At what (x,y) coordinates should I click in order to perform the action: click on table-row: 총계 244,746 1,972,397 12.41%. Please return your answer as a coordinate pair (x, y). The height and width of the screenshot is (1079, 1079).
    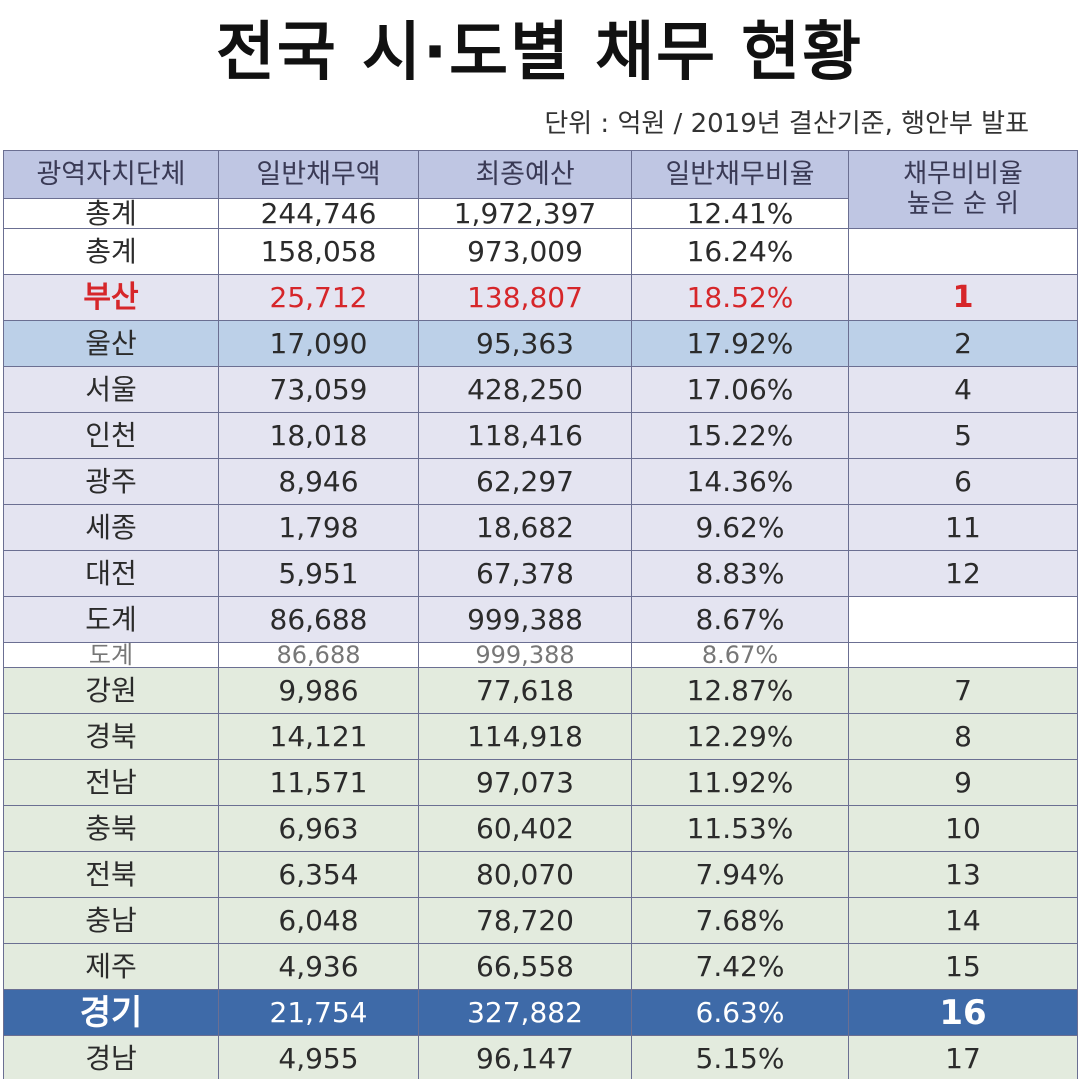
    Looking at the image, I should click on (540, 213).